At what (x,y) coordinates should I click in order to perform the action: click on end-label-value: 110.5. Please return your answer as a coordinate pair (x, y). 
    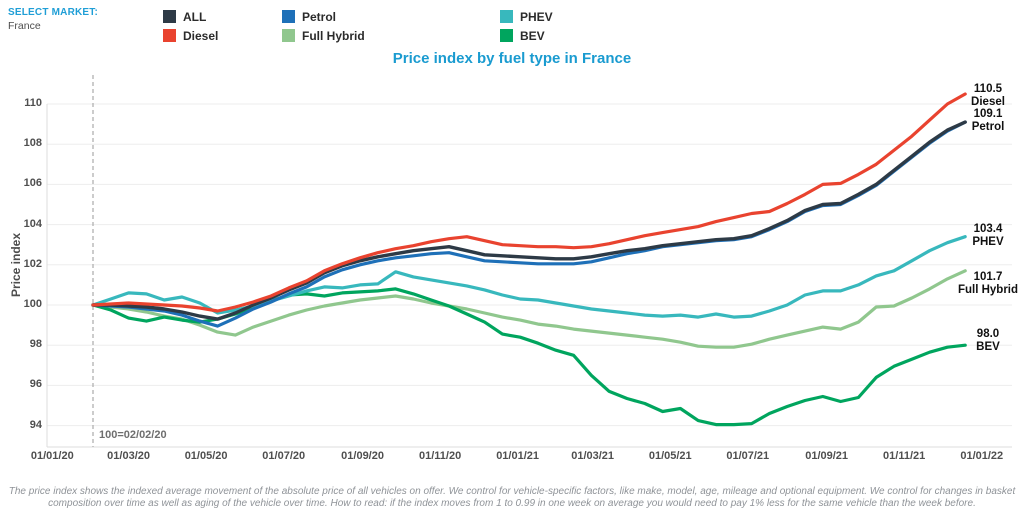
    Looking at the image, I should click on (988, 88).